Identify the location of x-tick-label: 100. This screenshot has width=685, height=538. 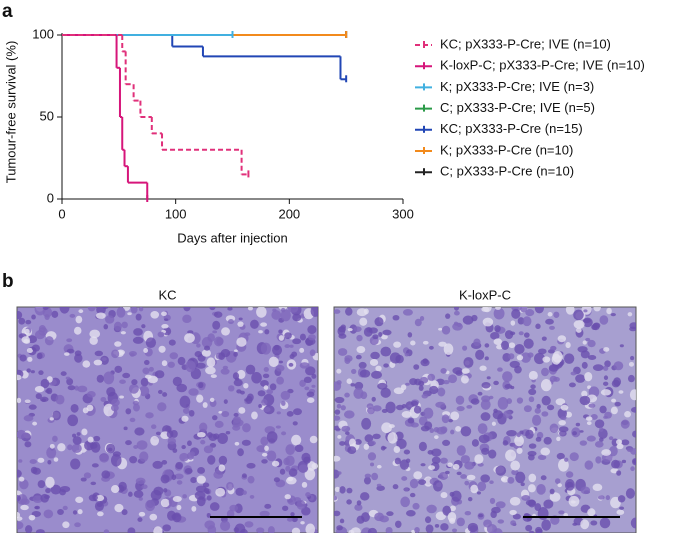
(176, 213).